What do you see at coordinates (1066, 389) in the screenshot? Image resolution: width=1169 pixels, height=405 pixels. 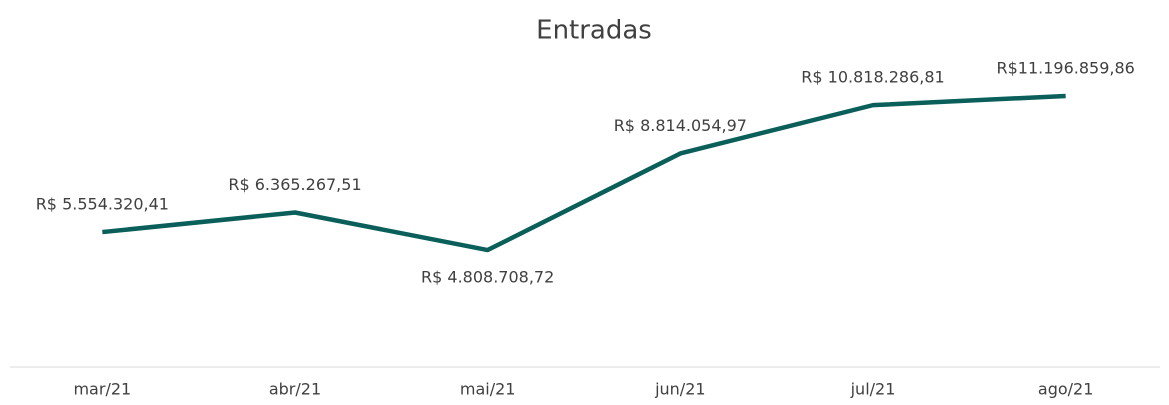 I see `x-tick-label: ago/21` at bounding box center [1066, 389].